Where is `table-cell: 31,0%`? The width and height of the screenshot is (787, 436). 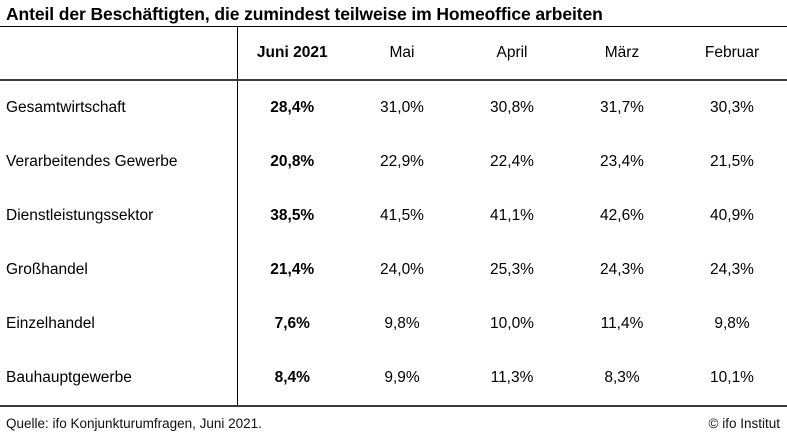
table-cell: 31,0% is located at coordinates (402, 107).